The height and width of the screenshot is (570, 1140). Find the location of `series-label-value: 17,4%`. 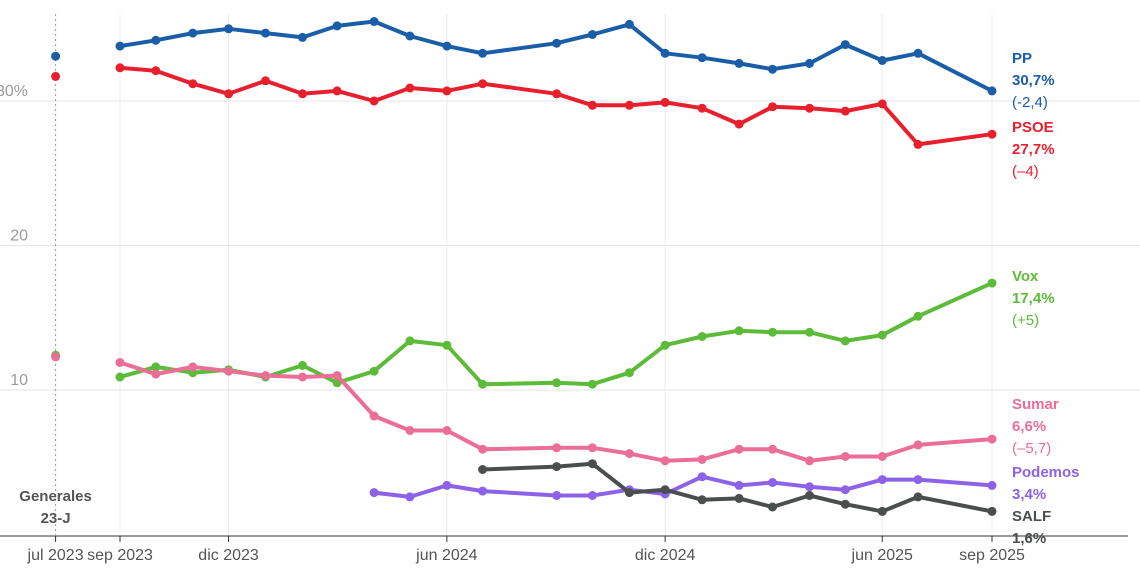

series-label-value: 17,4% is located at coordinates (1033, 298).